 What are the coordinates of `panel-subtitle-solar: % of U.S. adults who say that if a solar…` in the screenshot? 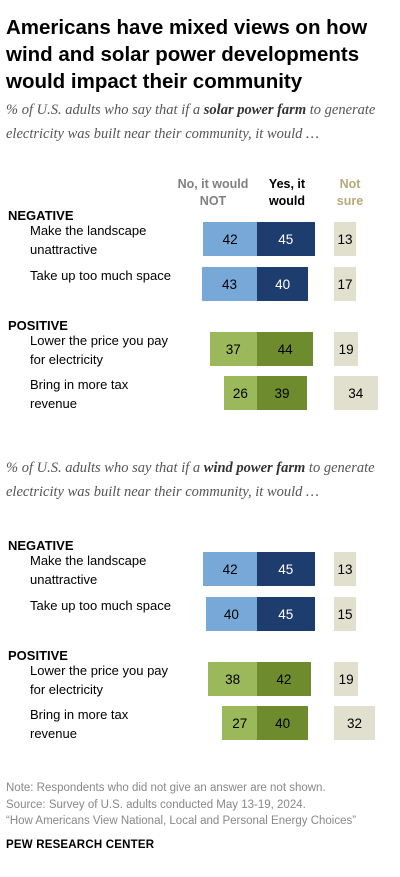 It's located at (191, 122).